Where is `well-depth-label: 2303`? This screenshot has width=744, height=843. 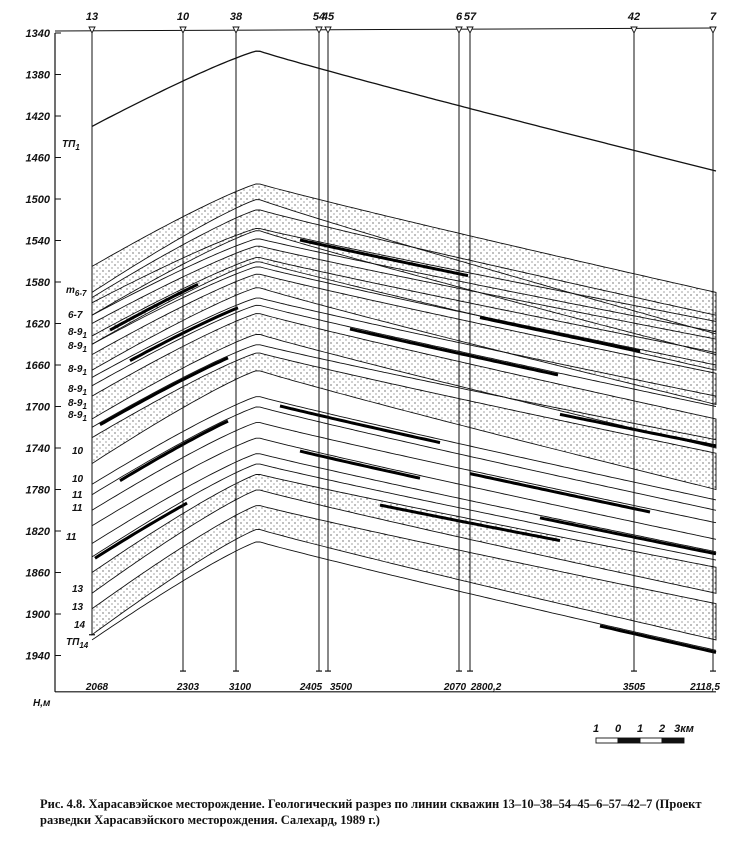
well-depth-label: 2303 is located at coordinates (188, 687).